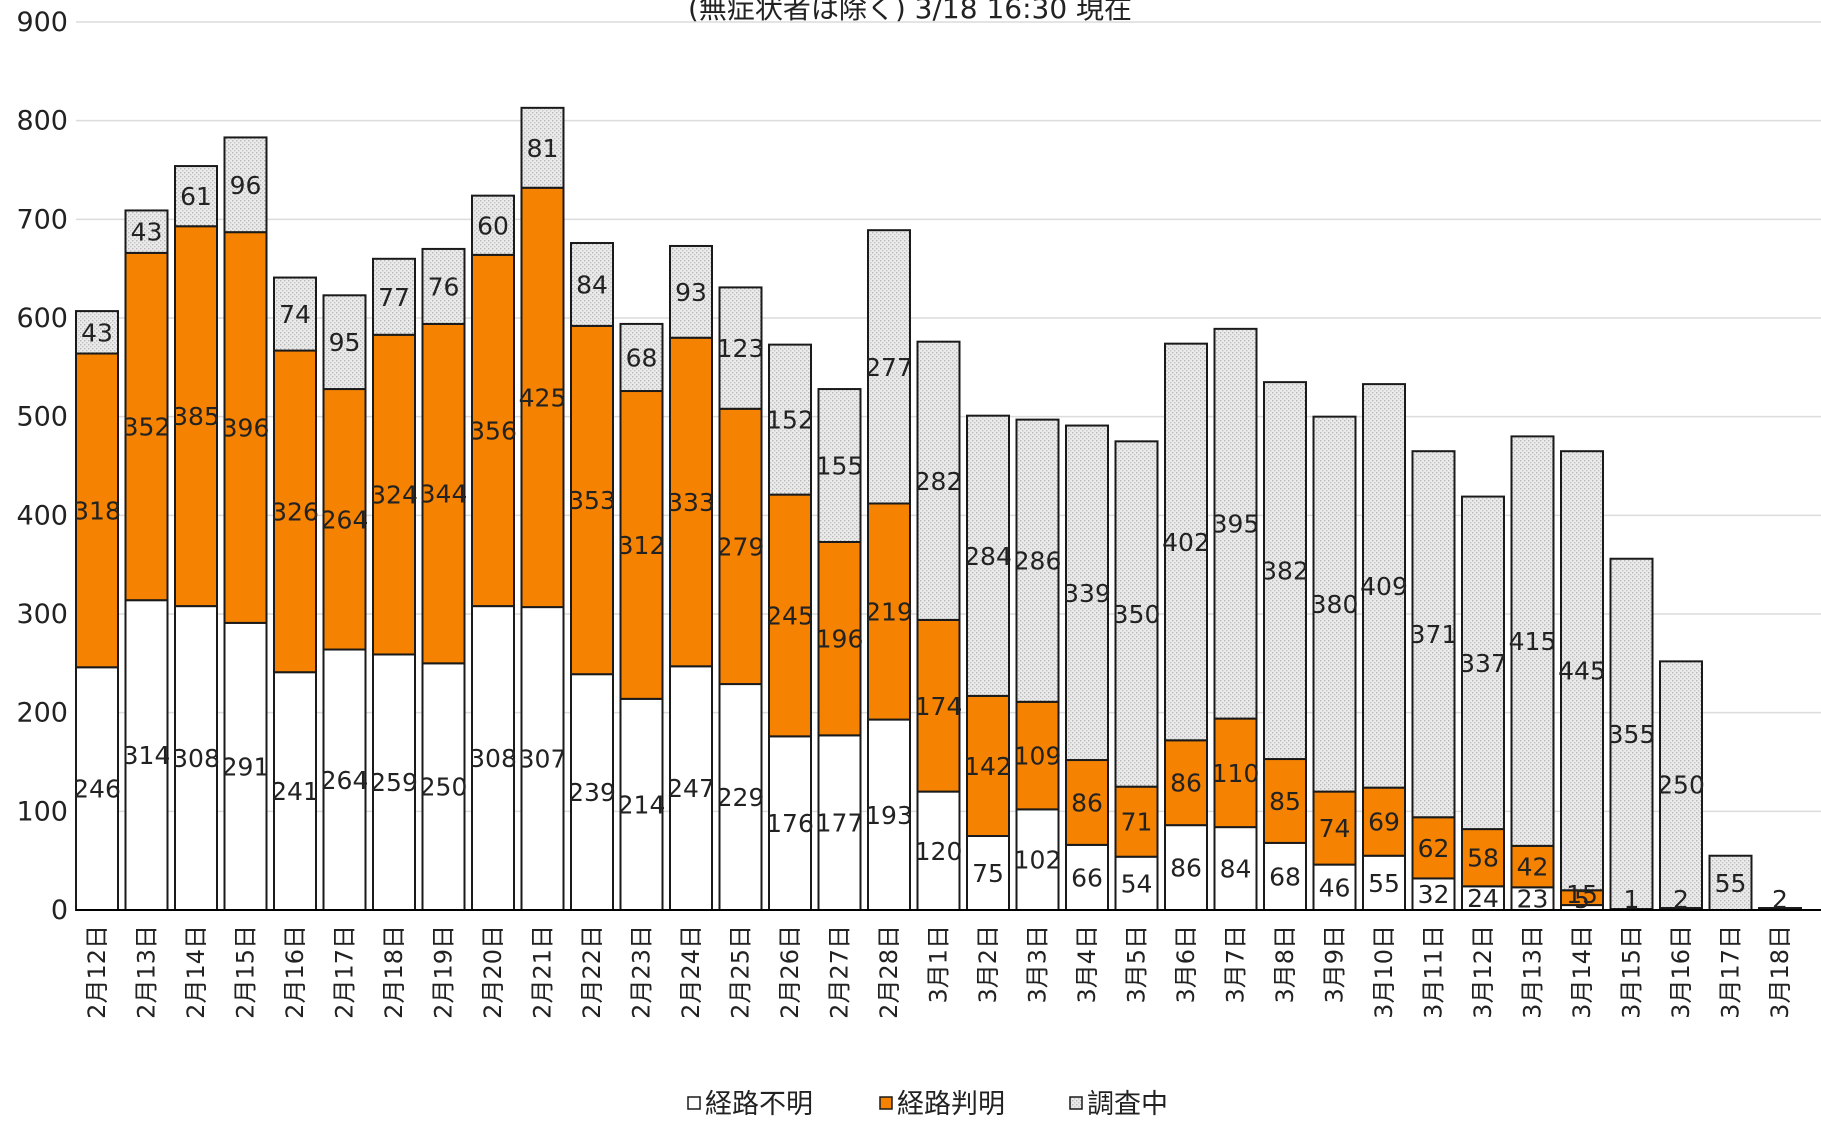  What do you see at coordinates (42, 811) in the screenshot?
I see `y-tick-label-100: 100` at bounding box center [42, 811].